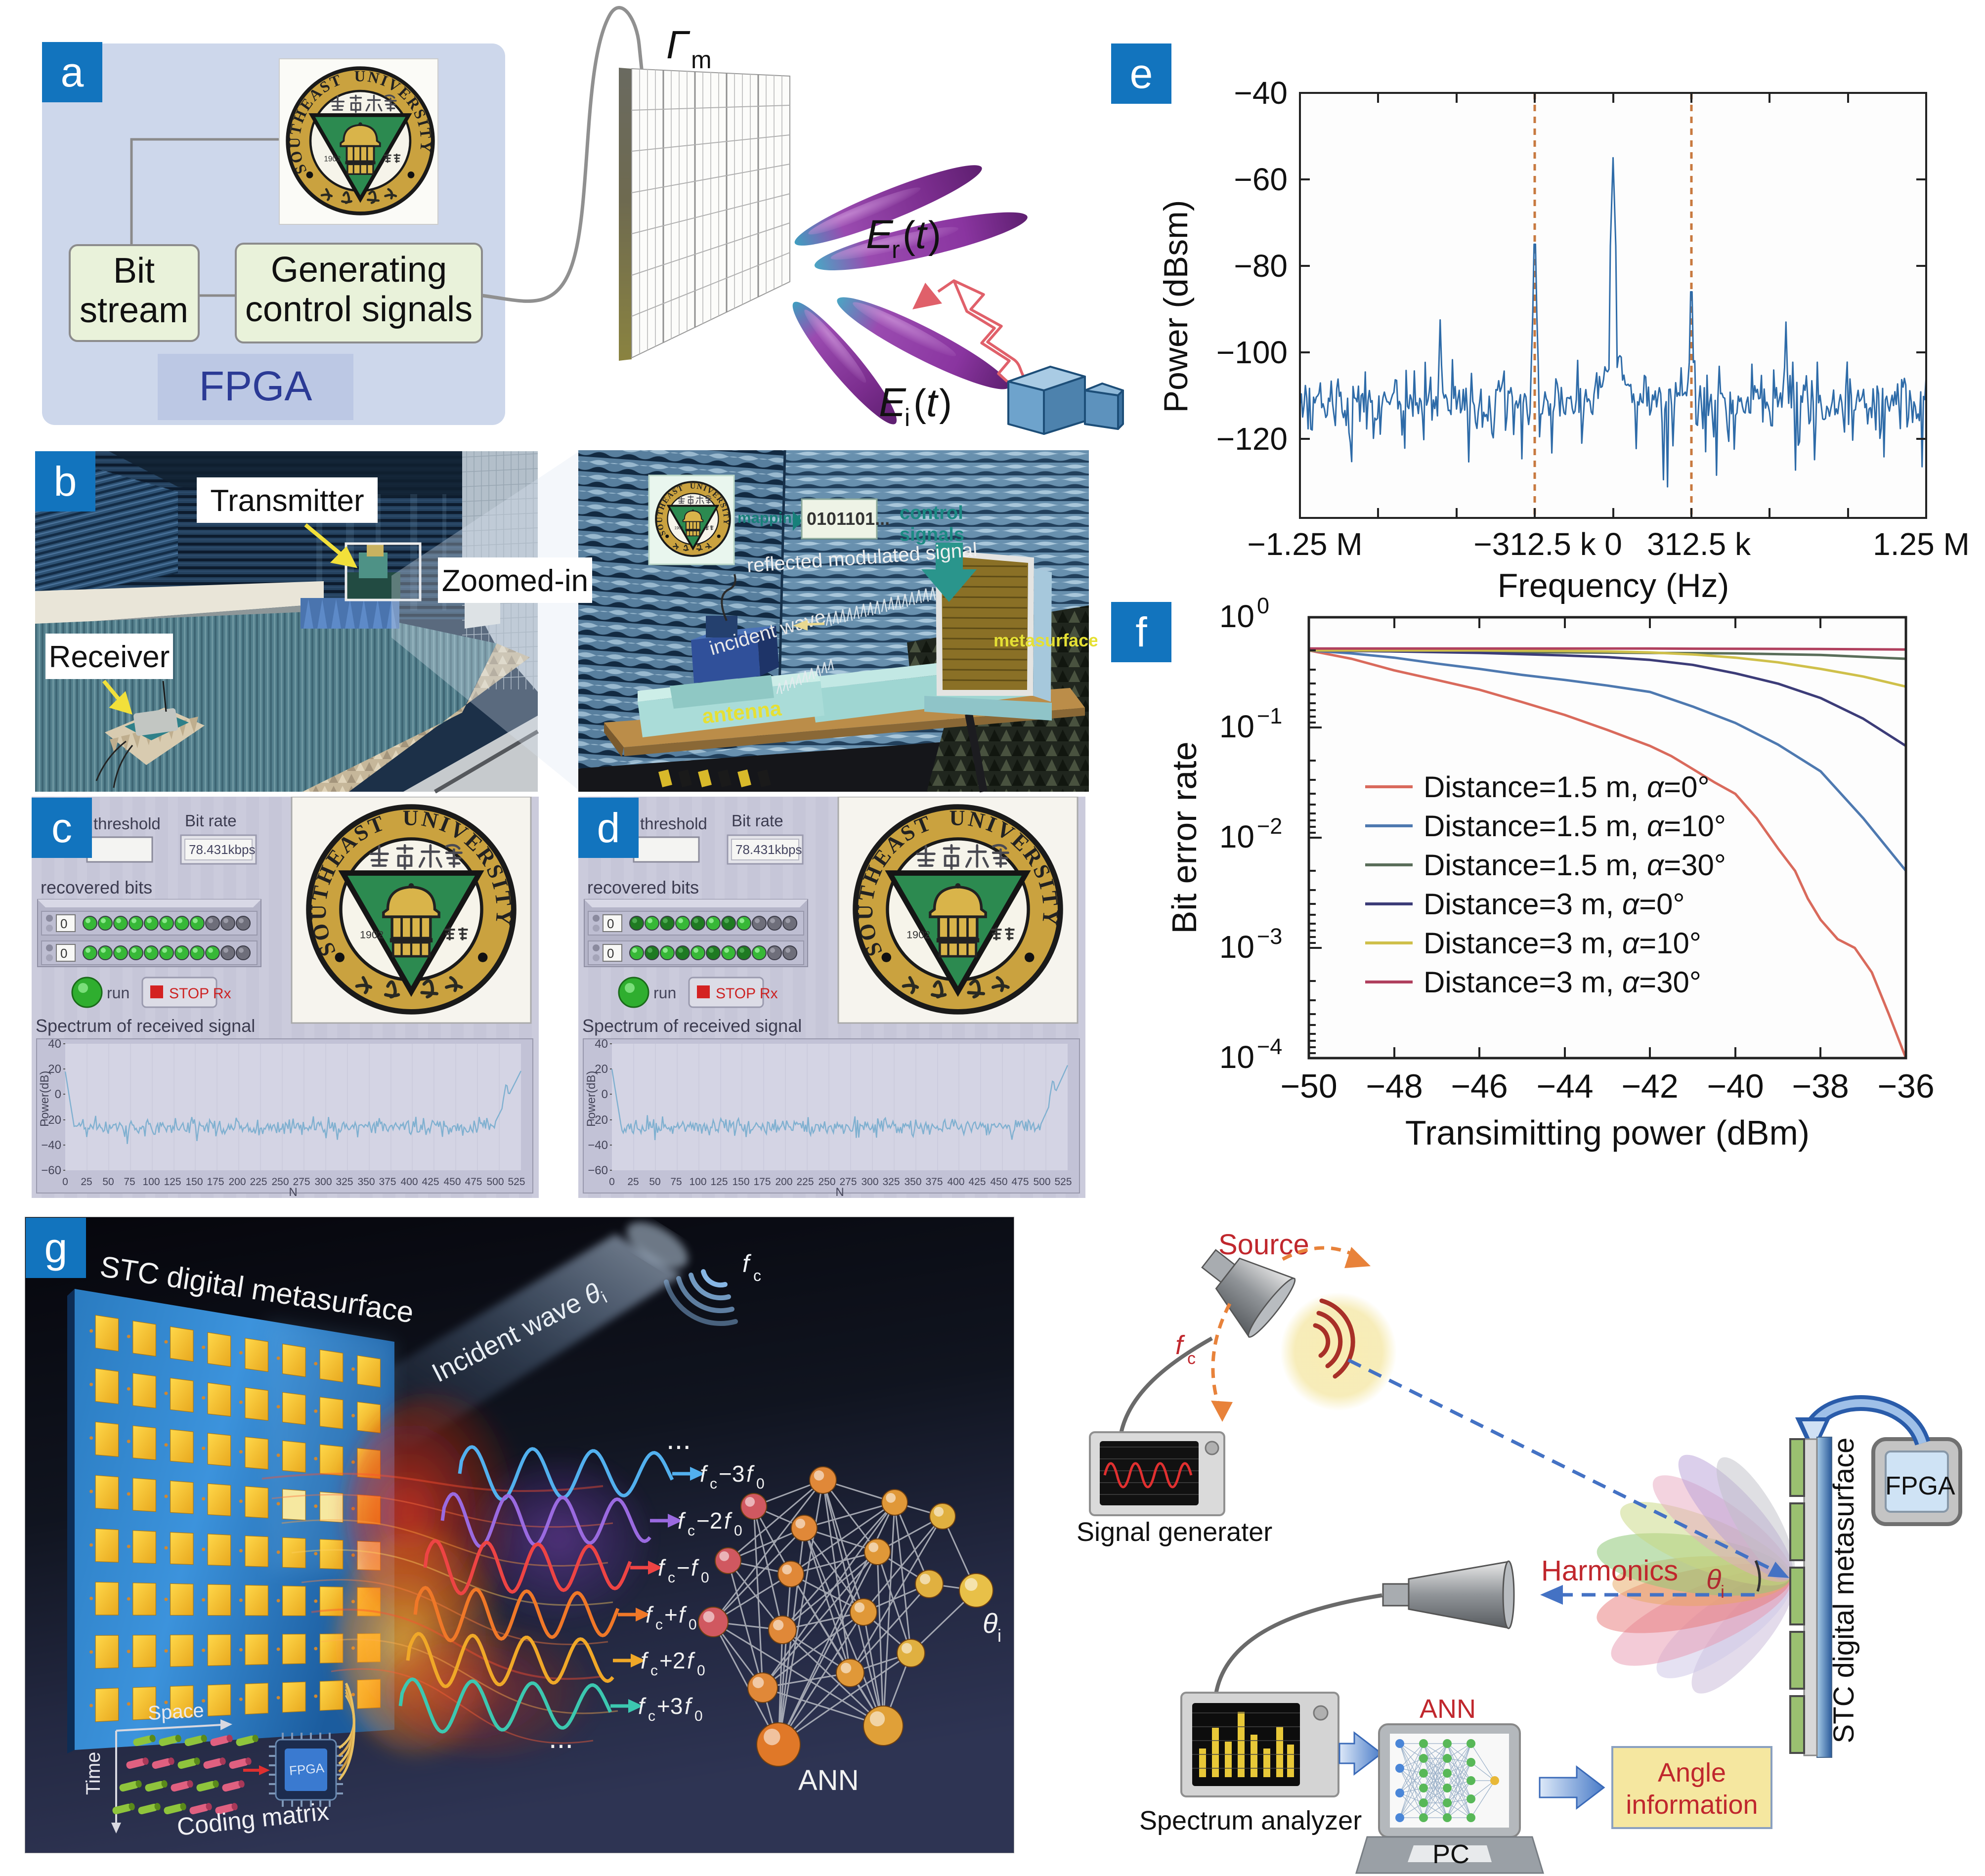 This screenshot has width=1985, height=1876. What do you see at coordinates (1564, 1086) in the screenshot?
I see `svg-text: −44` at bounding box center [1564, 1086].